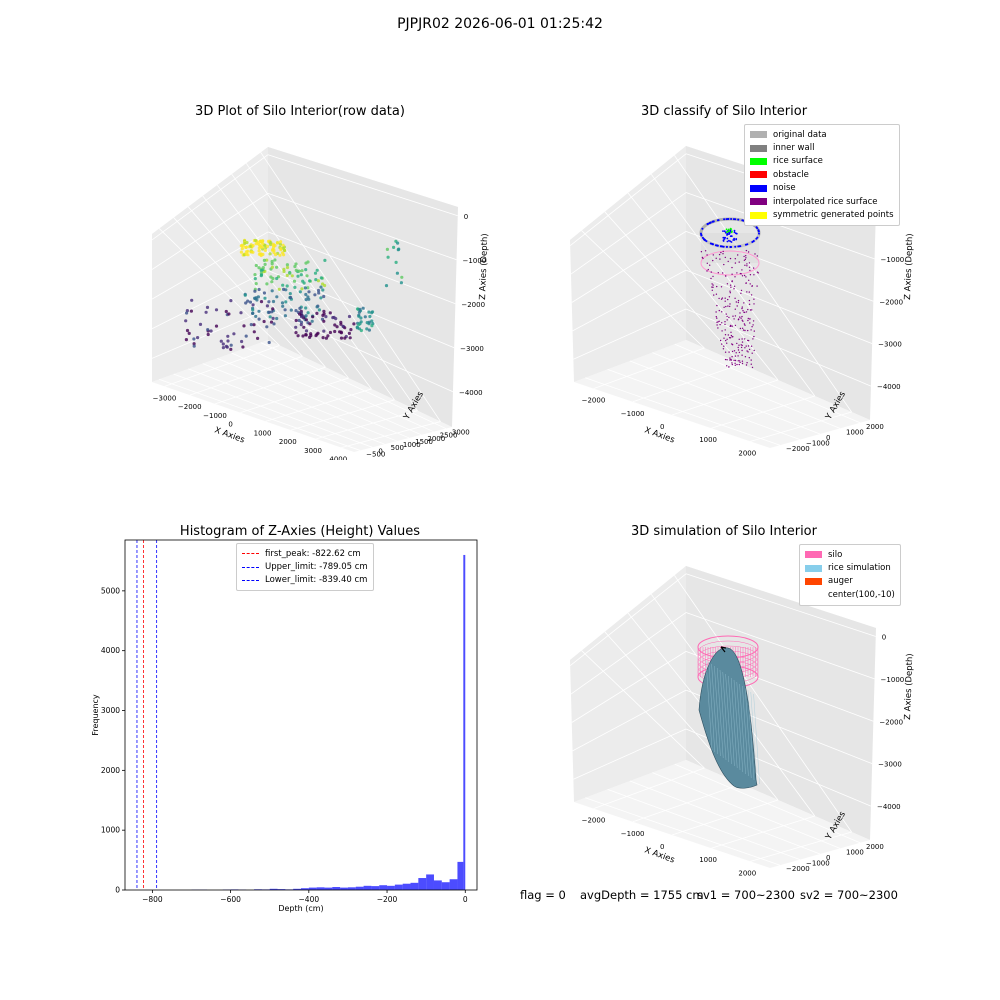  What do you see at coordinates (152, 899) in the screenshot?
I see `histogram-xtick-label: −800` at bounding box center [152, 899].